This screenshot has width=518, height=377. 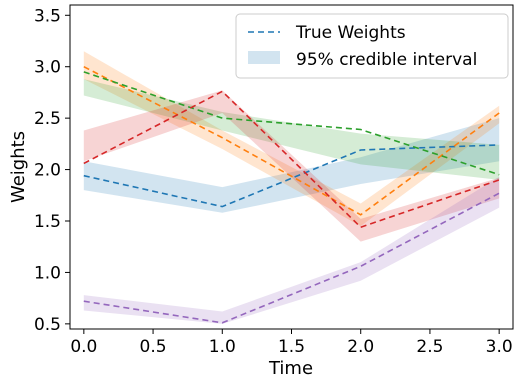 I want to click on x-axis-ticks: 0.0 0.5 1.0 1.5 2.0 2.5 3.0, so click(x=291, y=343).